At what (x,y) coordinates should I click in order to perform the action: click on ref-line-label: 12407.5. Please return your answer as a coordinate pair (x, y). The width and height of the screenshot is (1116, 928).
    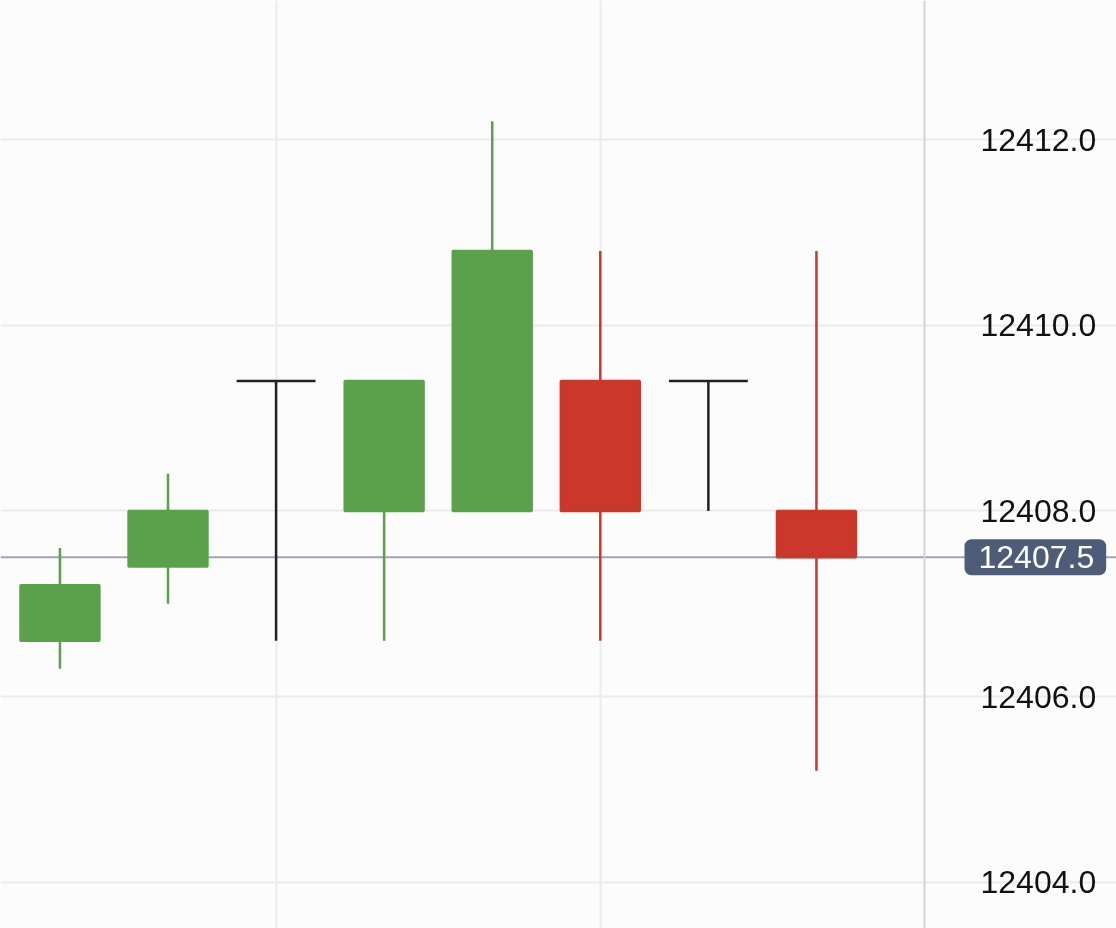
    Looking at the image, I should click on (1036, 557).